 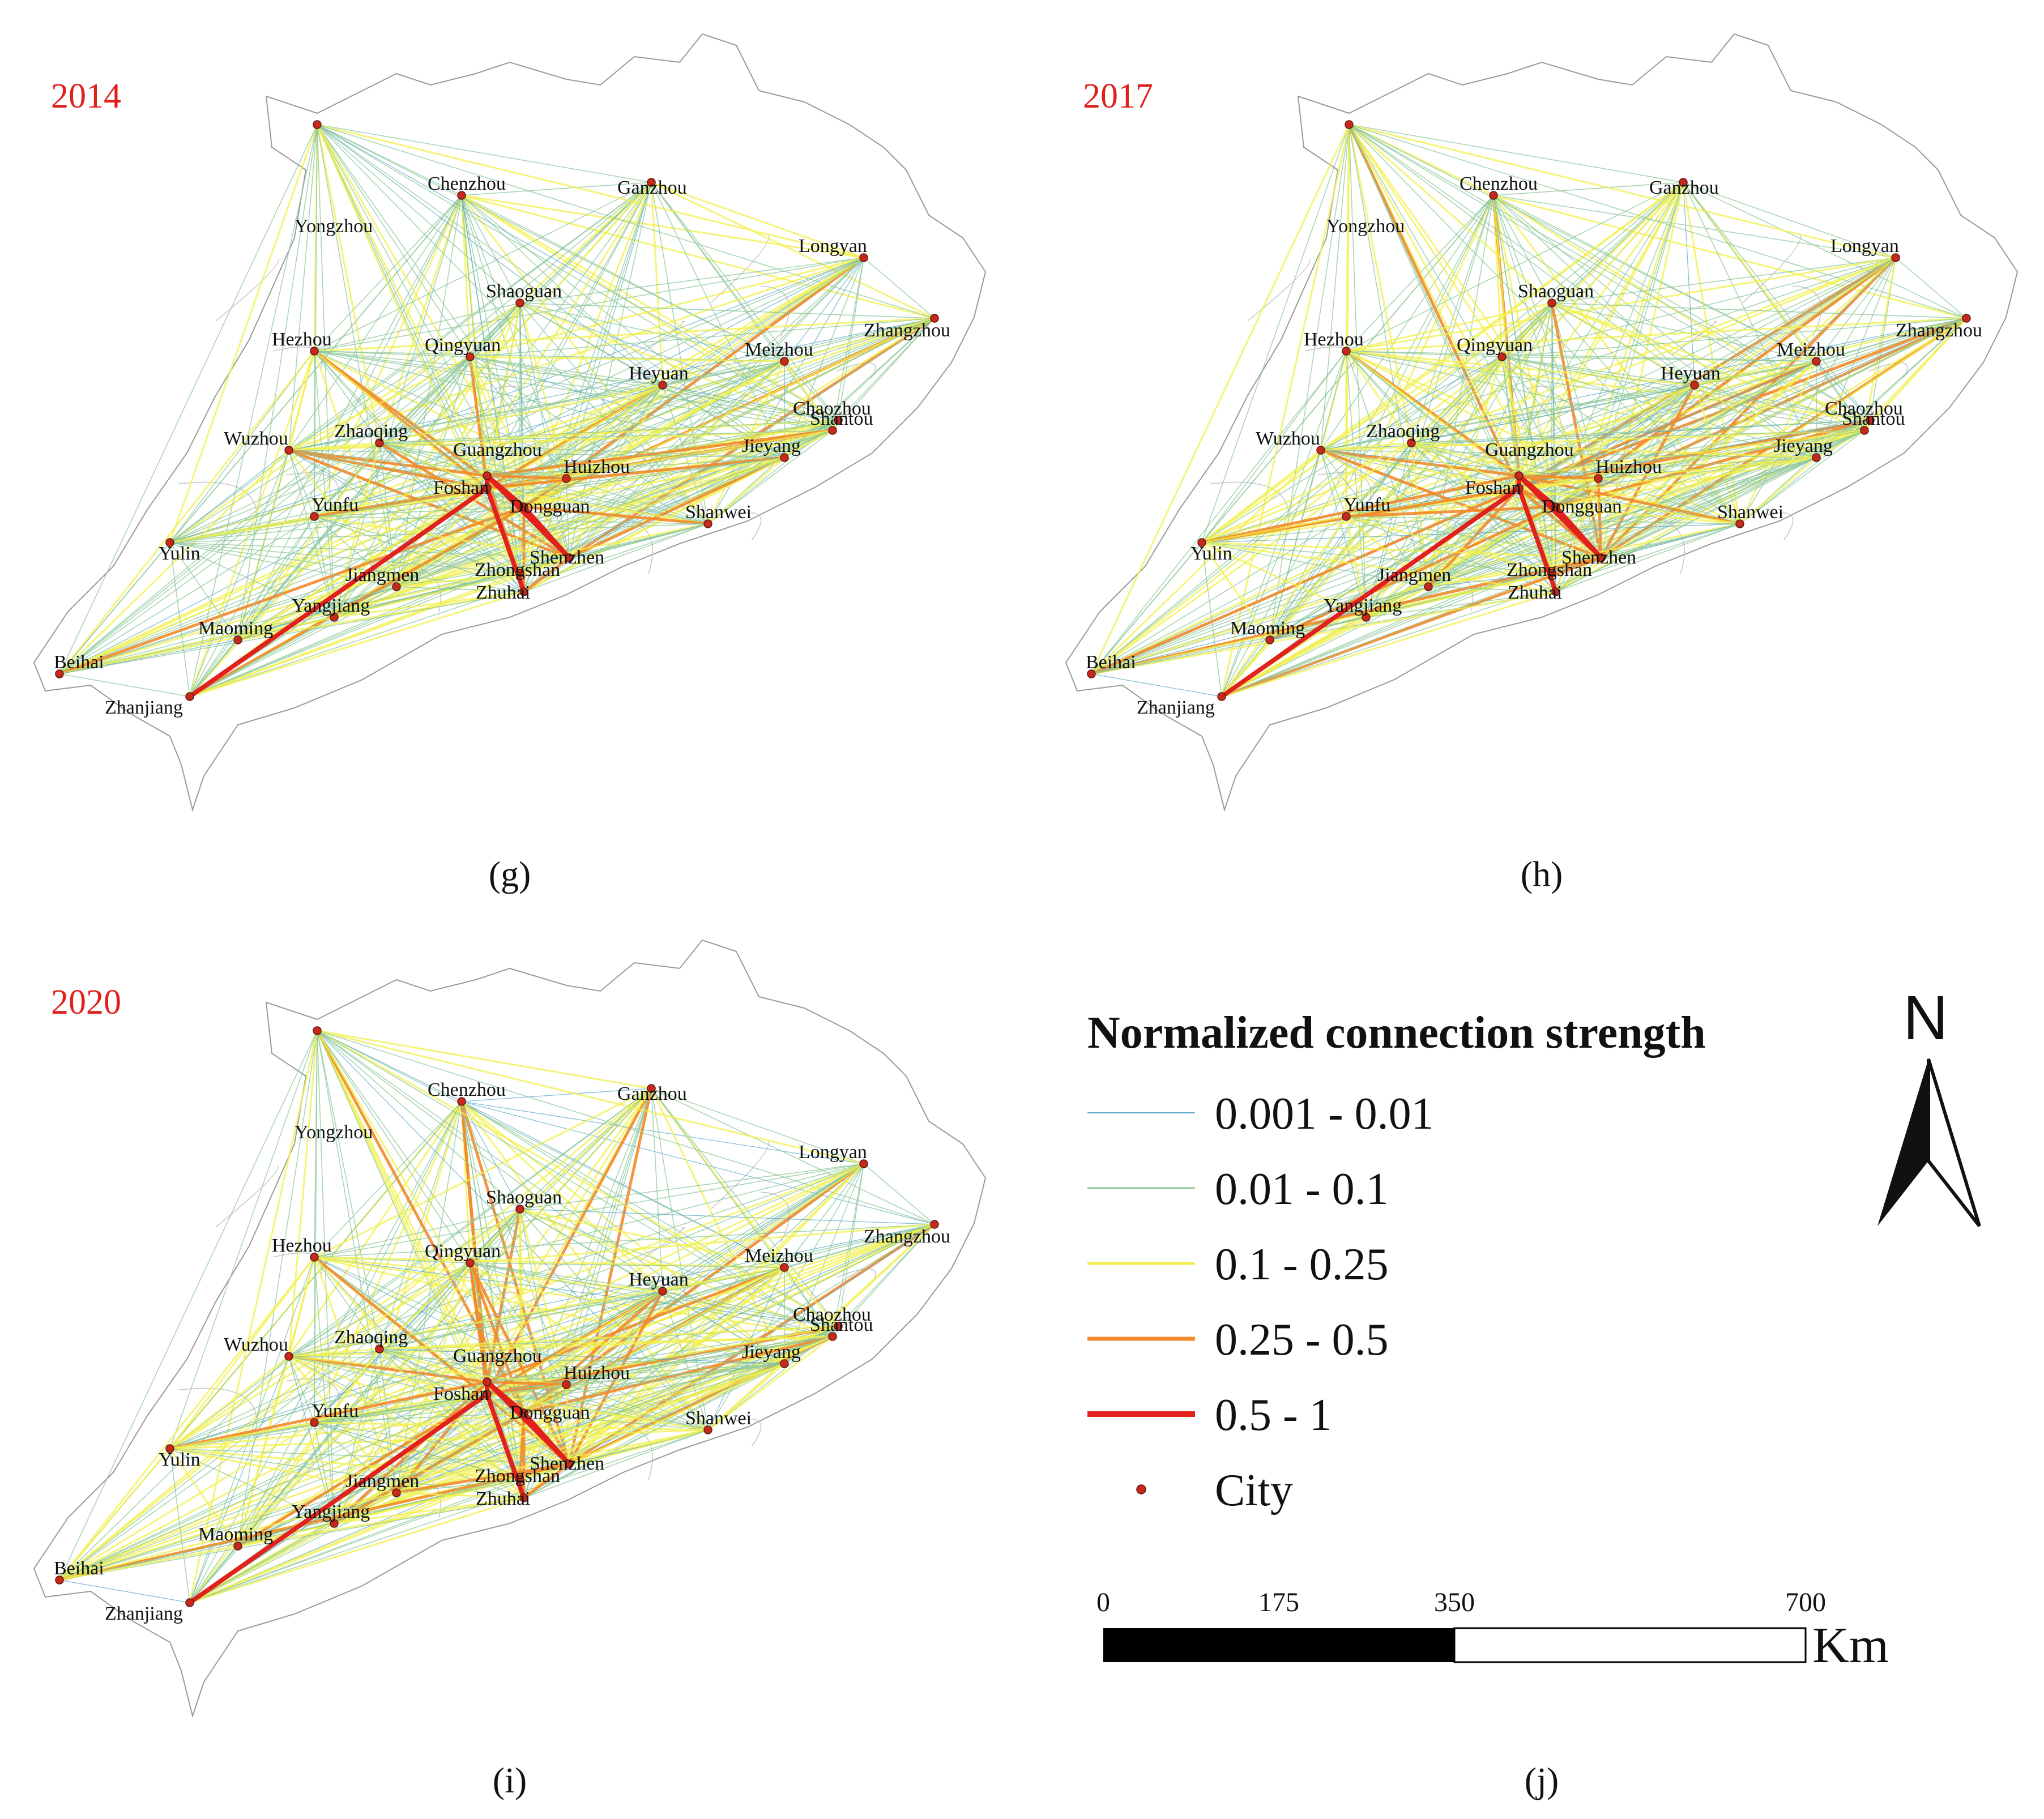 I want to click on city-label-wuzhou: Wuzhou, so click(x=256, y=438).